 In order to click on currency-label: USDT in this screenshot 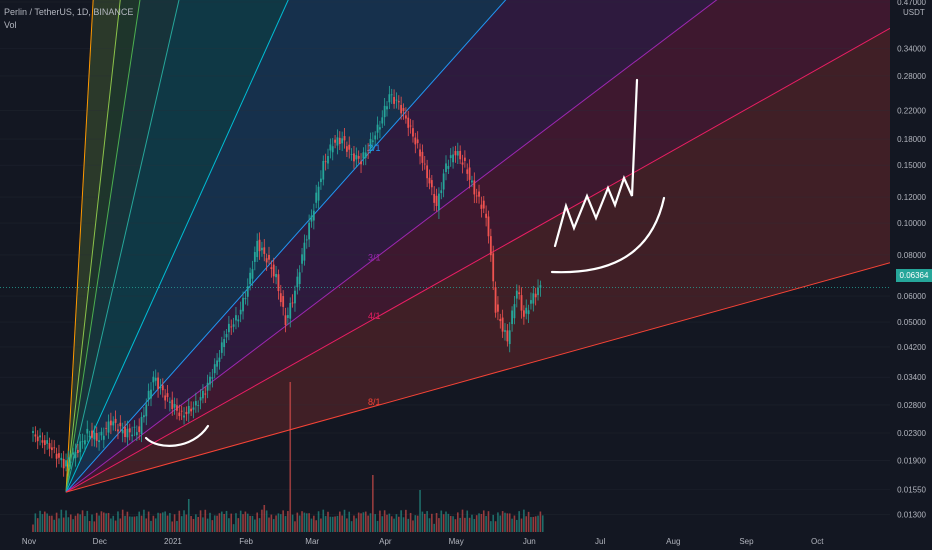, I will do `click(914, 12)`.